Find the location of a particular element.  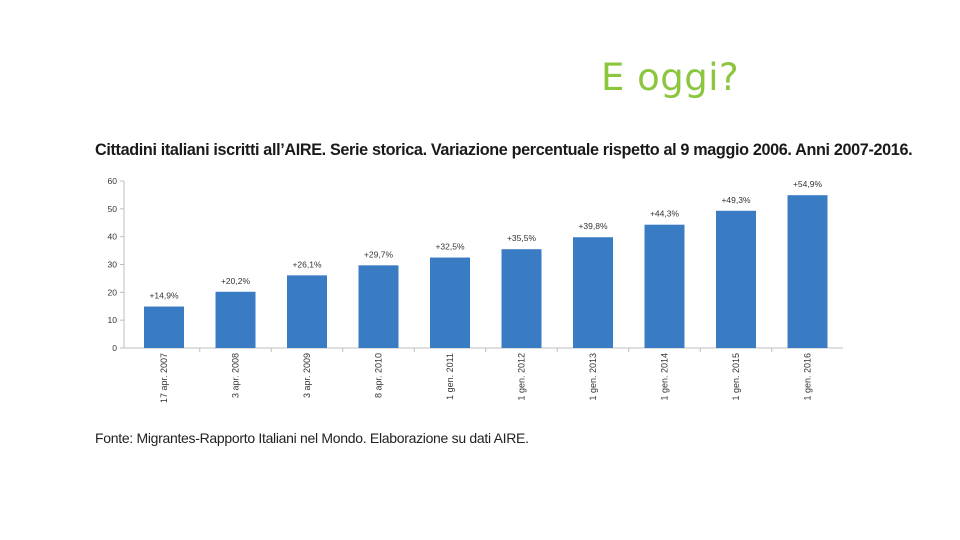

x-tick-label: 17 apr. 2007 is located at coordinates (164, 378).